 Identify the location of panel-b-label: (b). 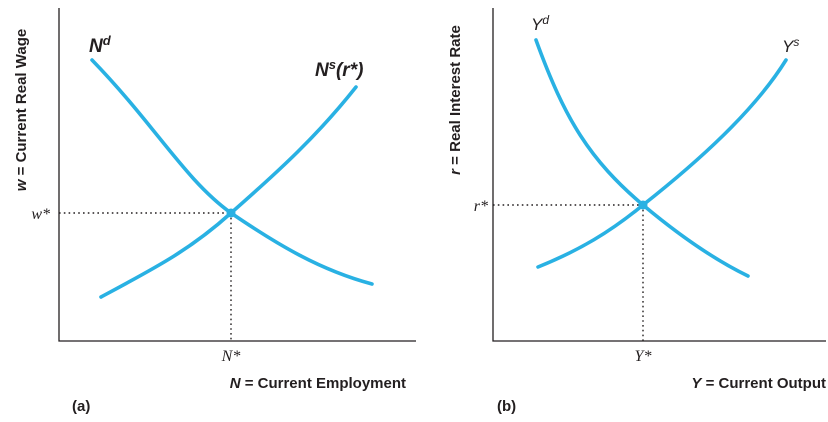
(506, 406).